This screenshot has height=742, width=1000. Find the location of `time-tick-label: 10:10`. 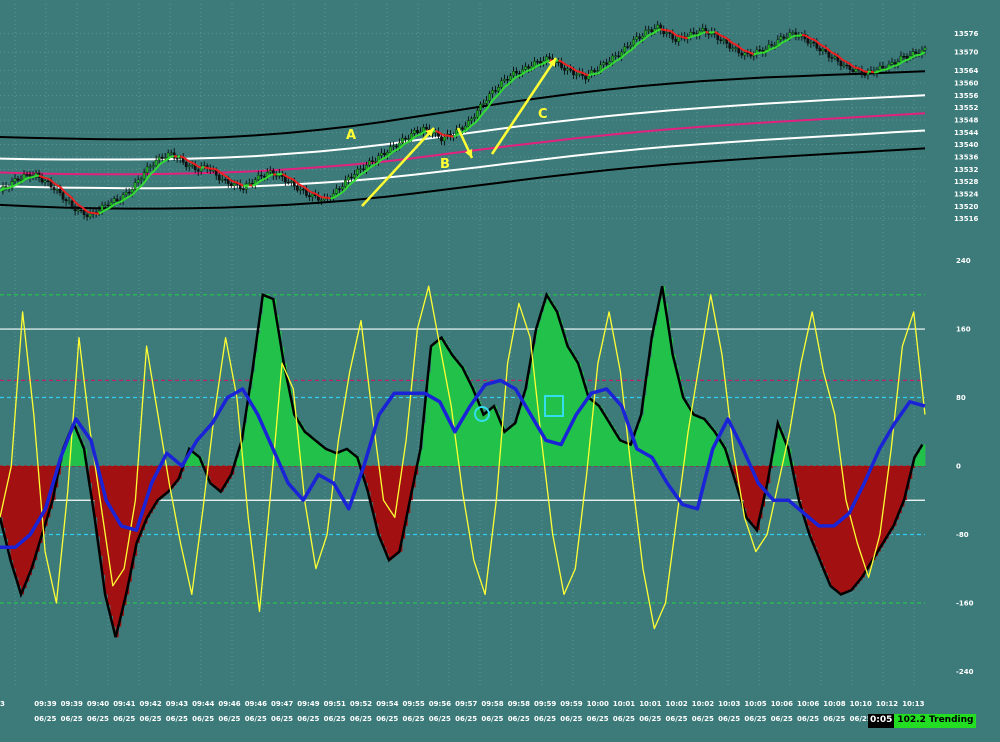

time-tick-label: 10:10 is located at coordinates (861, 704).